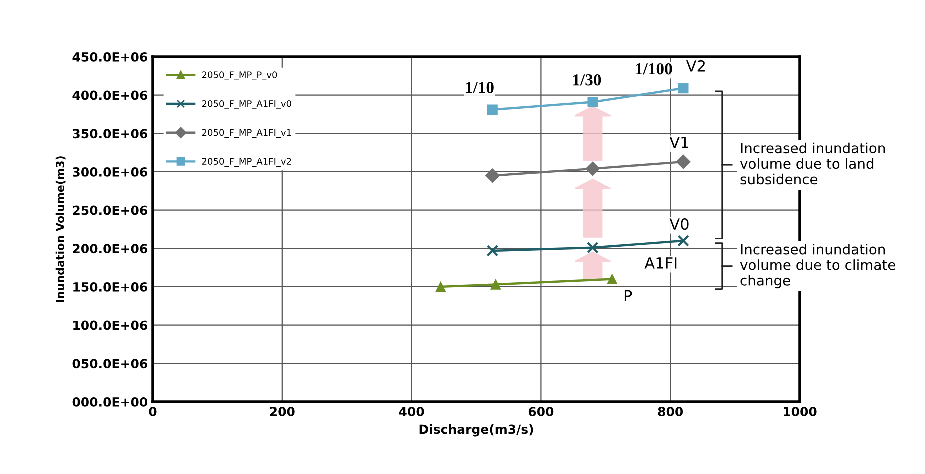 This screenshot has width=925, height=474. I want to click on y-tick-label: 250.0E+06, so click(110, 211).